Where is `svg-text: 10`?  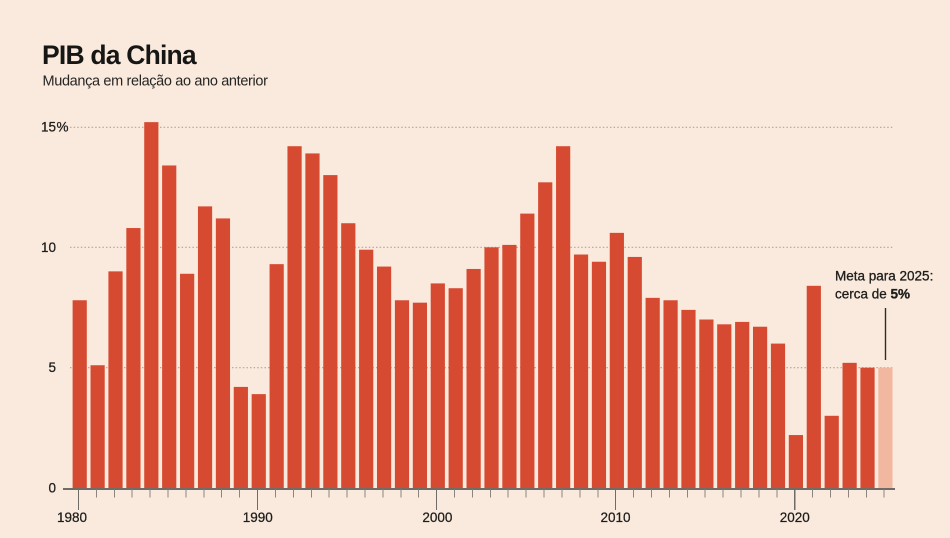 svg-text: 10 is located at coordinates (48, 247).